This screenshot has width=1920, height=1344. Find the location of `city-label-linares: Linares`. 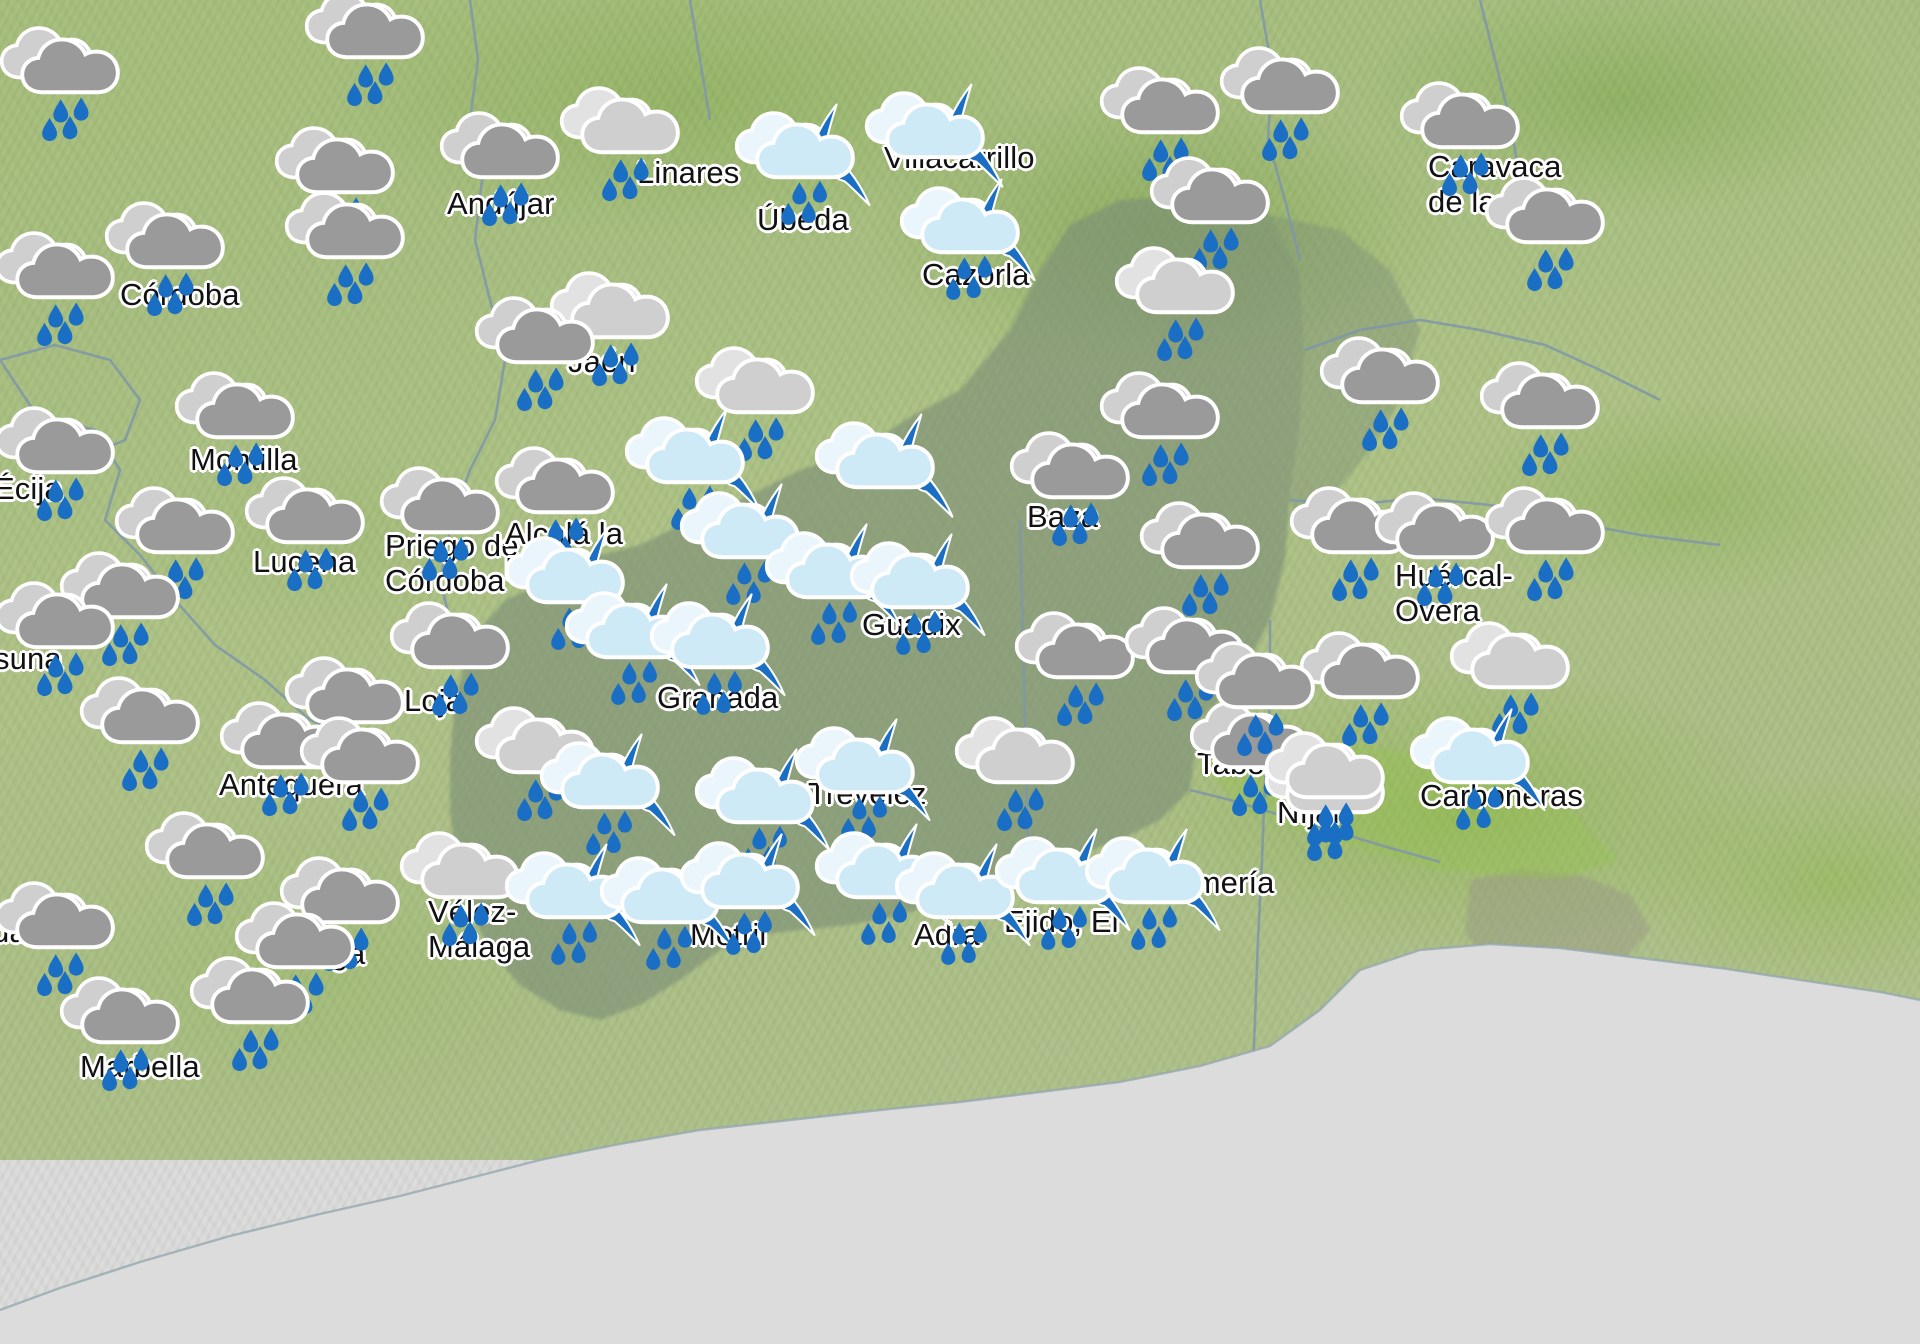

city-label-linares: Linares is located at coordinates (688, 172).